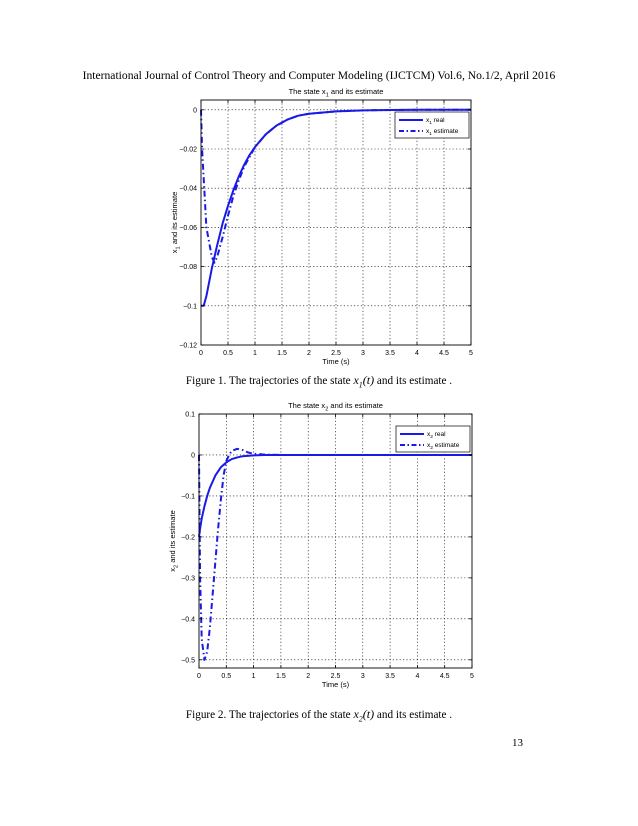 The image size is (638, 826). What do you see at coordinates (435, 121) in the screenshot?
I see `legend-label-1: x1 real` at bounding box center [435, 121].